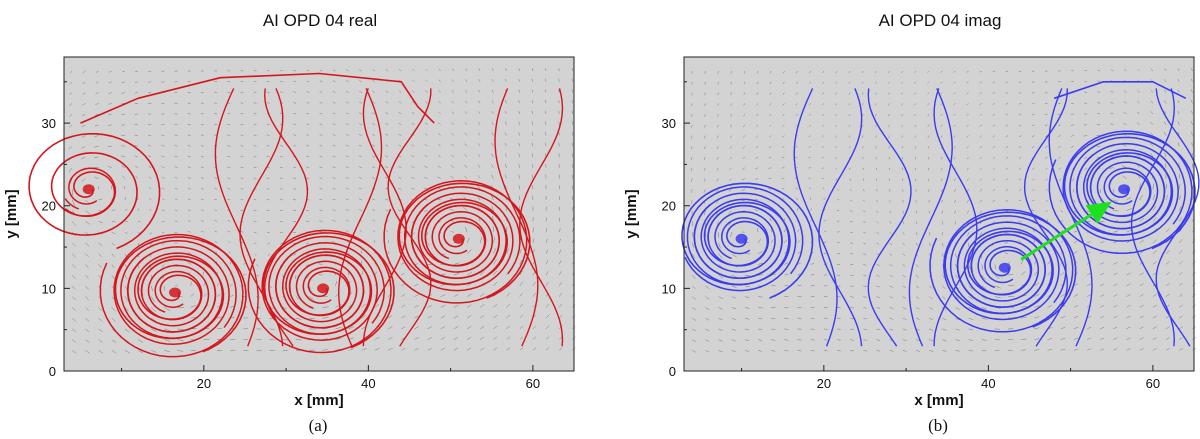 The height and width of the screenshot is (439, 1200). Describe the element at coordinates (178, 289) in the screenshot. I see `streamline-loop` at that location.